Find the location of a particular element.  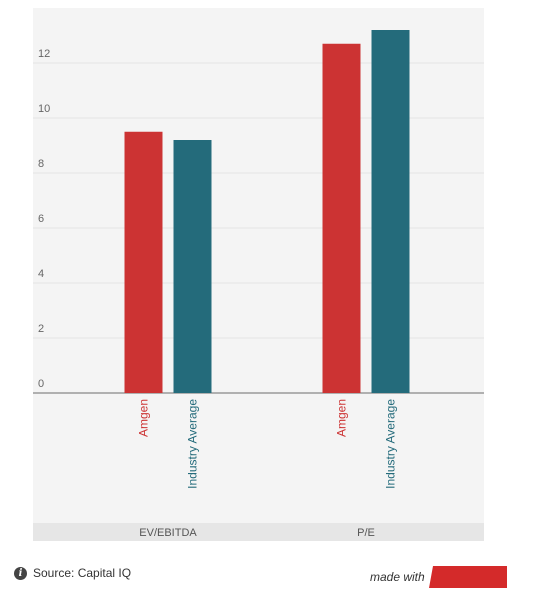

y-tick-label: 12 is located at coordinates (44, 54).